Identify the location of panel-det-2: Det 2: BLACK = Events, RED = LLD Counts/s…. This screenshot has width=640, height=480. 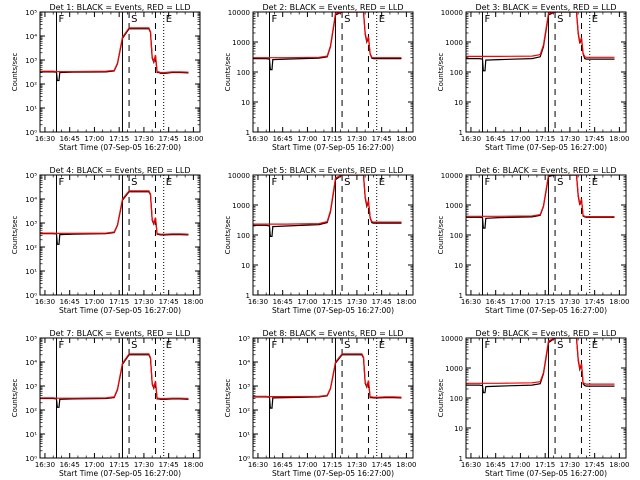
(320, 77).